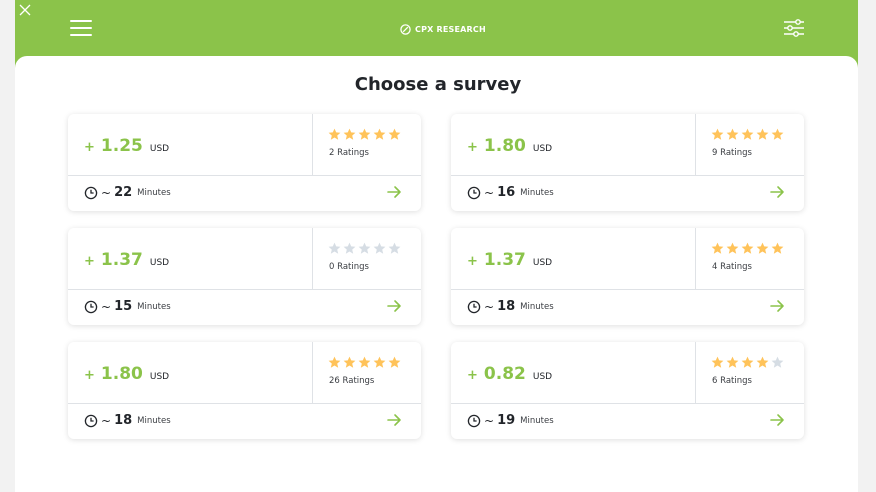  What do you see at coordinates (81, 29) in the screenshot?
I see `hamburger-menu-icon` at bounding box center [81, 29].